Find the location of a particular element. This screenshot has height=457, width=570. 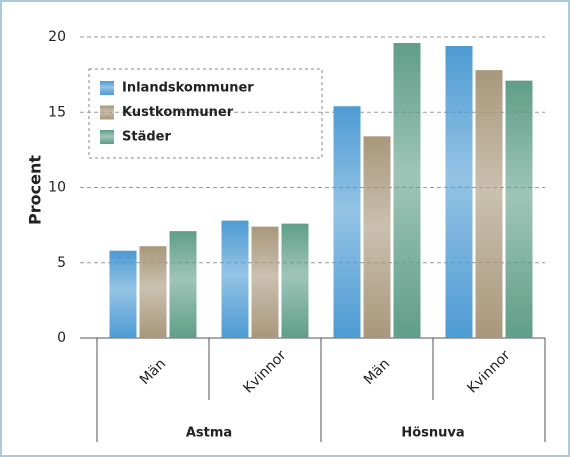

y-tick-label: 15 is located at coordinates (57, 112).